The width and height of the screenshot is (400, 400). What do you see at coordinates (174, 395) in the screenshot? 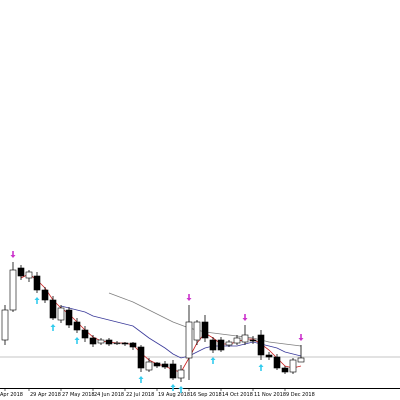
I see `x-tick-label: 19 Aug 2018` at bounding box center [174, 395].